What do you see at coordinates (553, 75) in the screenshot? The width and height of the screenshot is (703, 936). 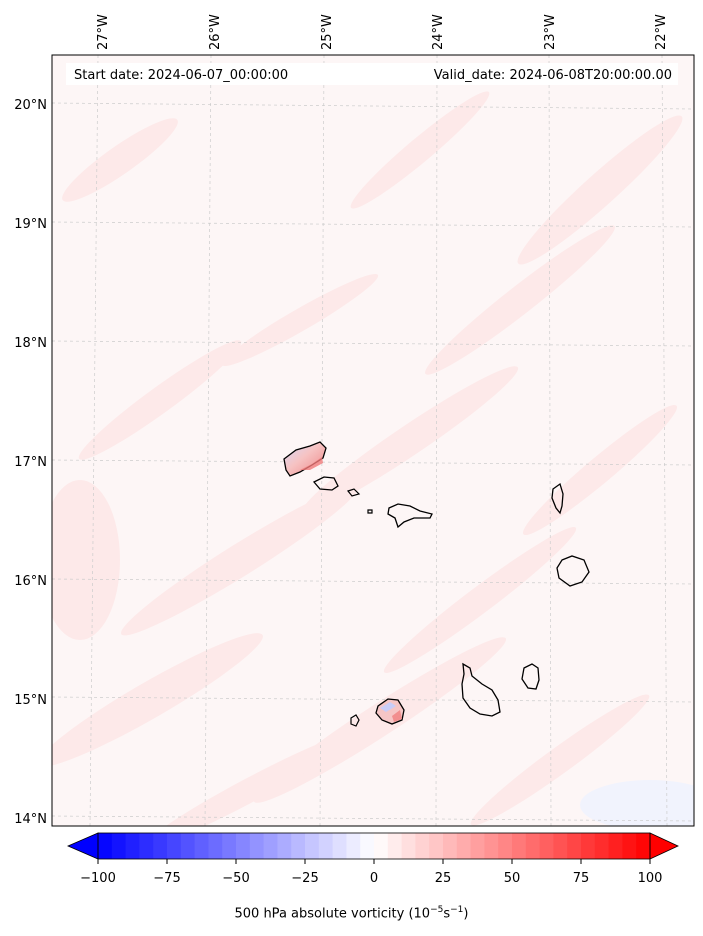 I see `valid-date-text: Valid_date: 2024-06-08T20:00:00.00` at bounding box center [553, 75].